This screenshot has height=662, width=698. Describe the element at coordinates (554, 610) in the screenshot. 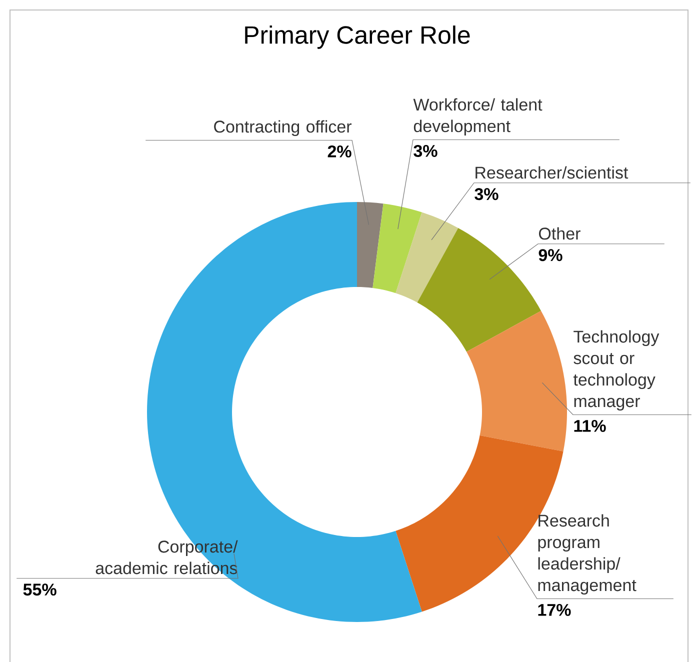

I see `data-label: 17%` at that location.